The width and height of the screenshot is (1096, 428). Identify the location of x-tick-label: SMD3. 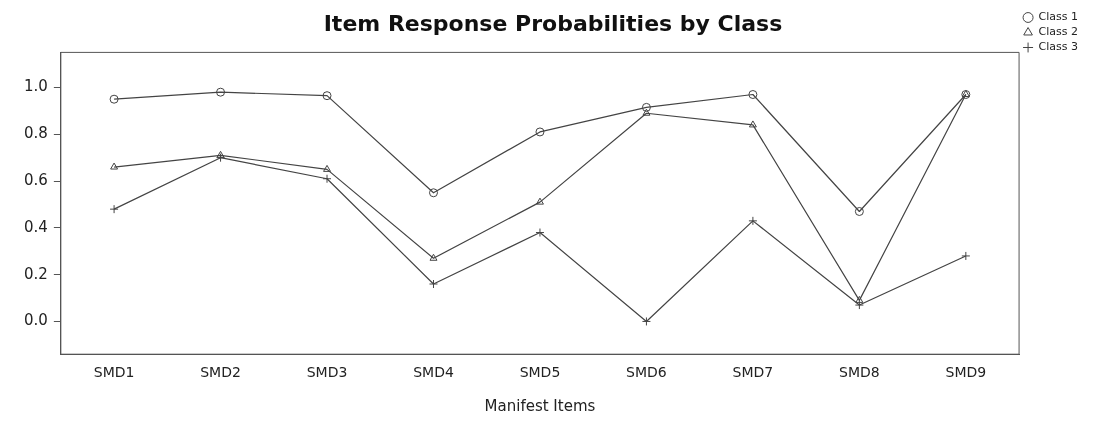
(327, 372).